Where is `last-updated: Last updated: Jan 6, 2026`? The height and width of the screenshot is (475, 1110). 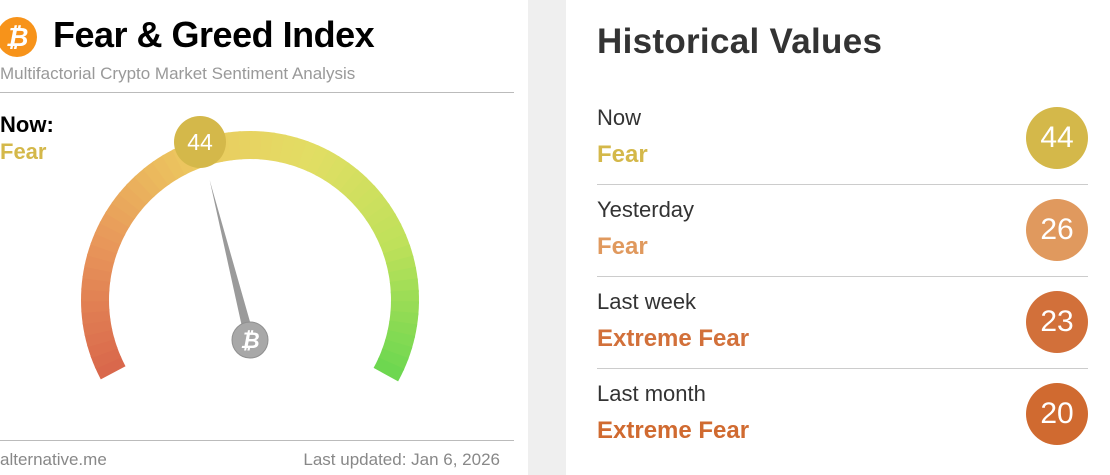 last-updated: Last updated: Jan 6, 2026 is located at coordinates (401, 459).